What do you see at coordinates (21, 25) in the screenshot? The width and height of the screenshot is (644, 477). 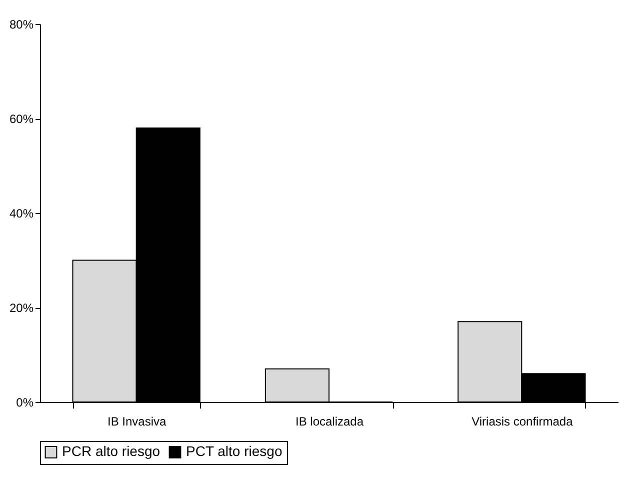 I see `y-tick-label: 80%` at bounding box center [21, 25].